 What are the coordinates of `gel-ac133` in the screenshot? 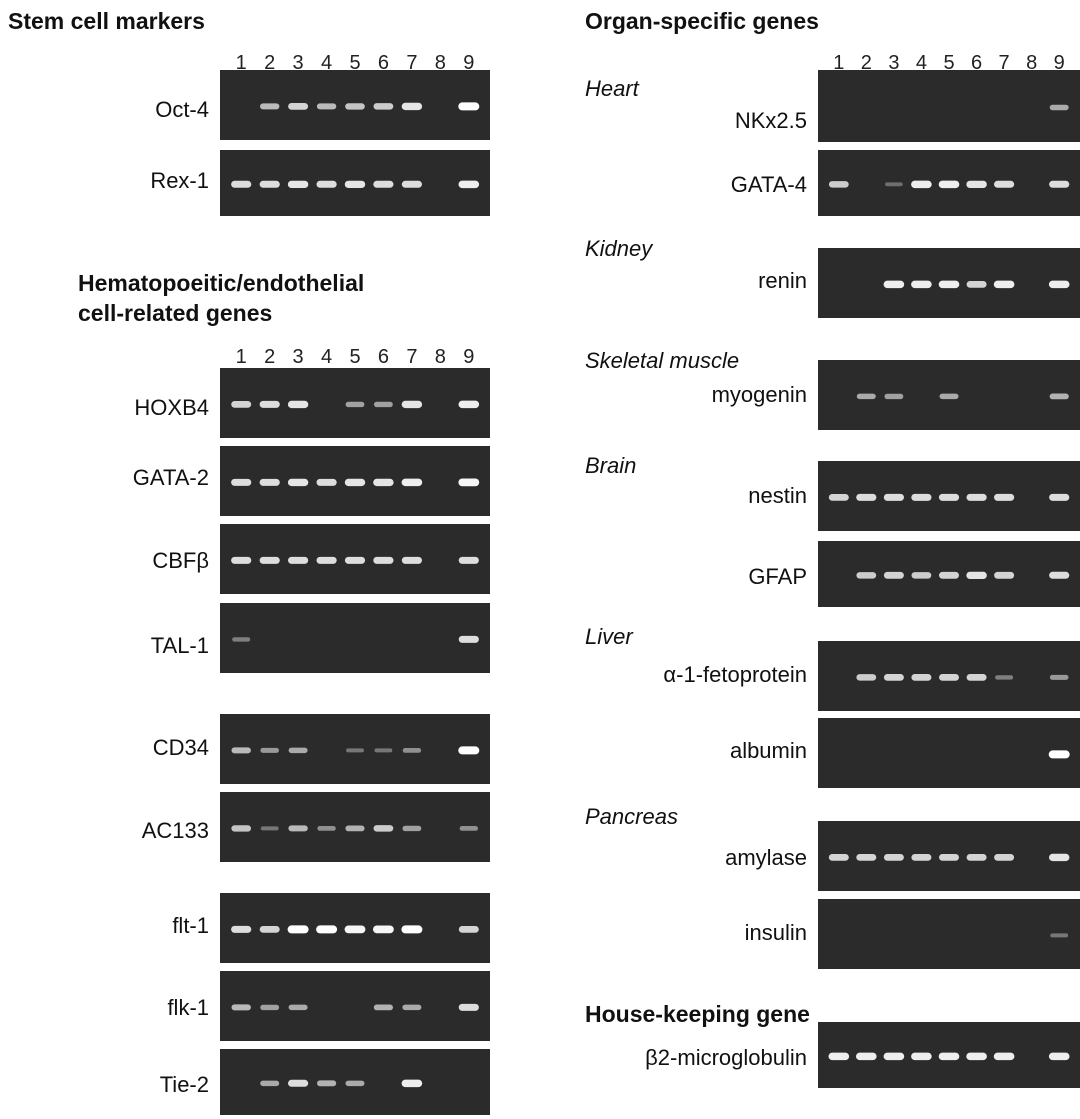 It's located at (355, 827).